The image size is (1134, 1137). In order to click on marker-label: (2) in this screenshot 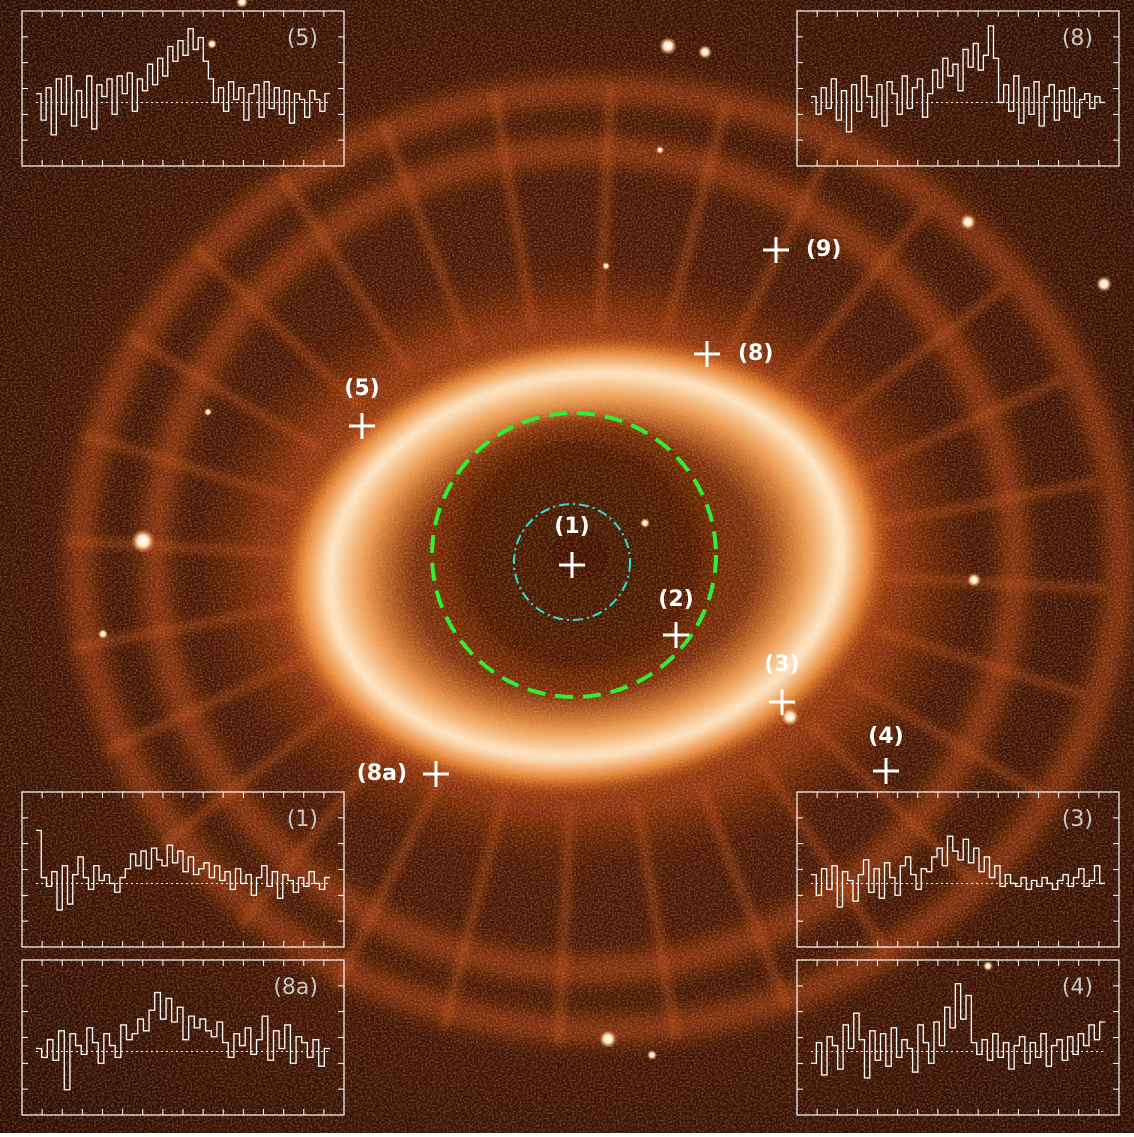, I will do `click(675, 599)`.